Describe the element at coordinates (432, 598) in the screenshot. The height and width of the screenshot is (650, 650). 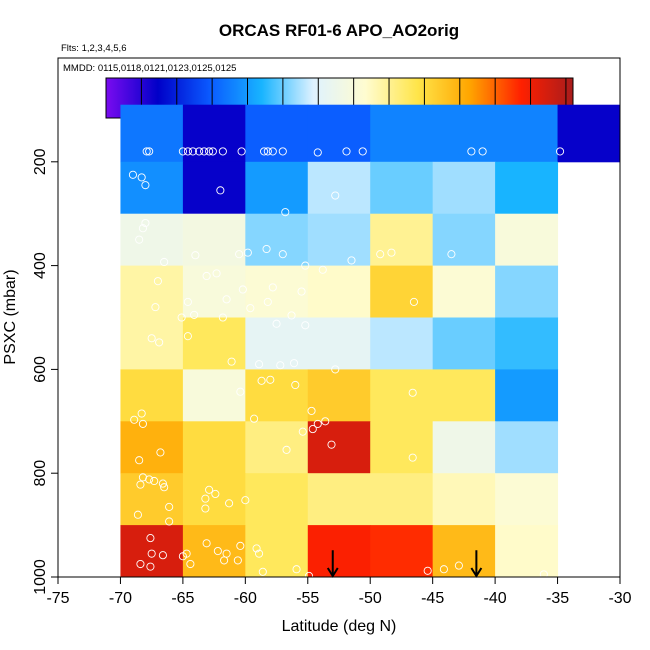
I see `x-tick-label: -45` at that location.